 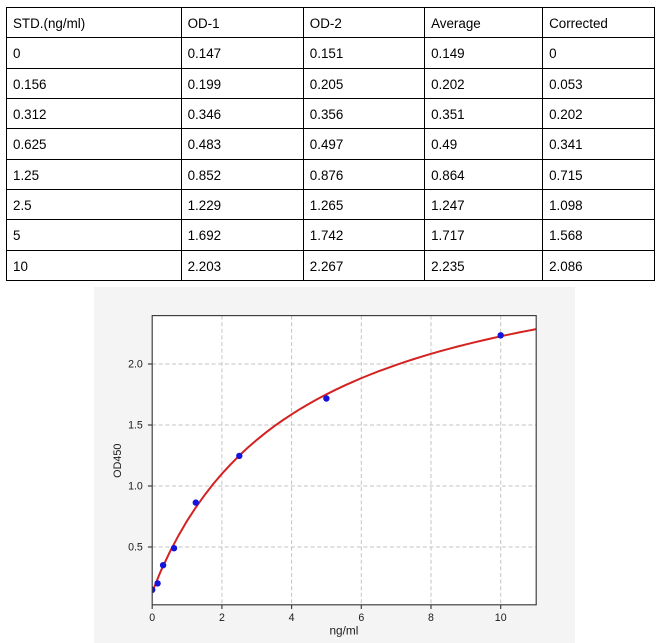 What do you see at coordinates (221, 618) in the screenshot?
I see `svg-text: 2` at bounding box center [221, 618].